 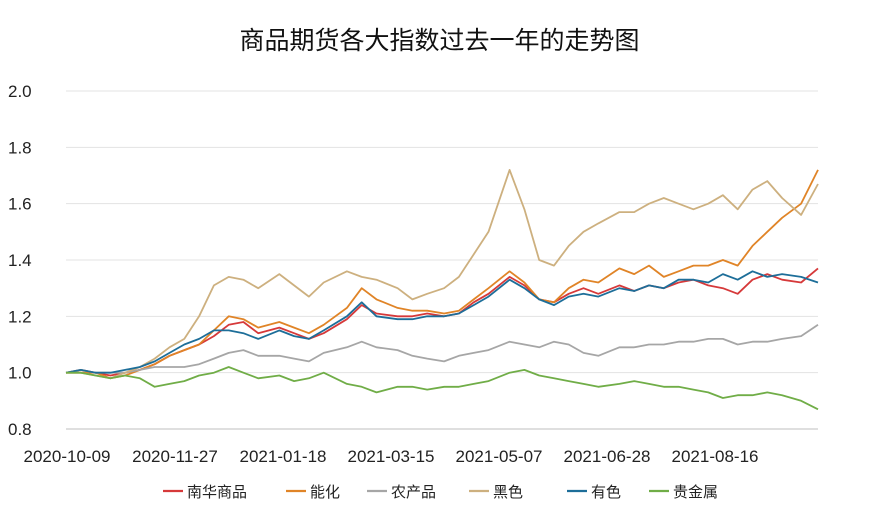 I want to click on x-tick-label: 2021-08-16, so click(x=715, y=456).